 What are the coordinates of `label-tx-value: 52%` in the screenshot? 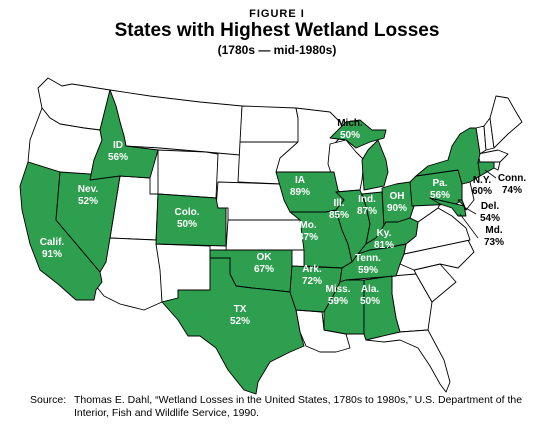 It's located at (240, 321).